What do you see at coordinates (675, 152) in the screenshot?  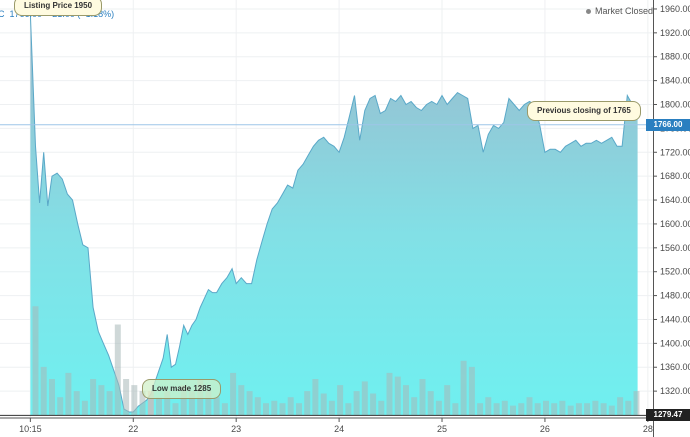 I see `y-tick-label: 1720.00` at bounding box center [675, 152].